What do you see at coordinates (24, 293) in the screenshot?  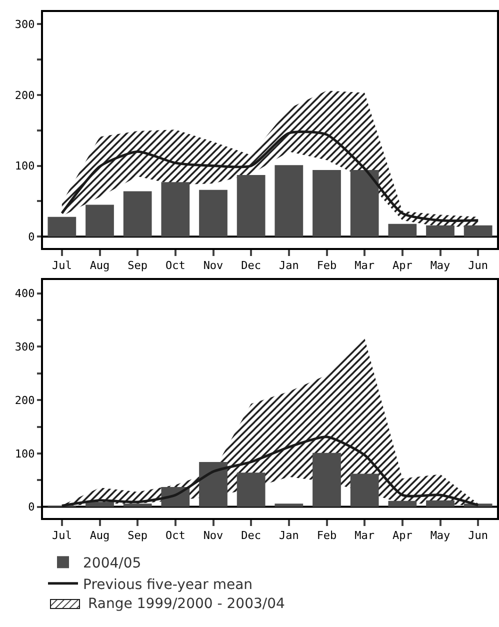 I see `y-tick-label: 400` at bounding box center [24, 293].